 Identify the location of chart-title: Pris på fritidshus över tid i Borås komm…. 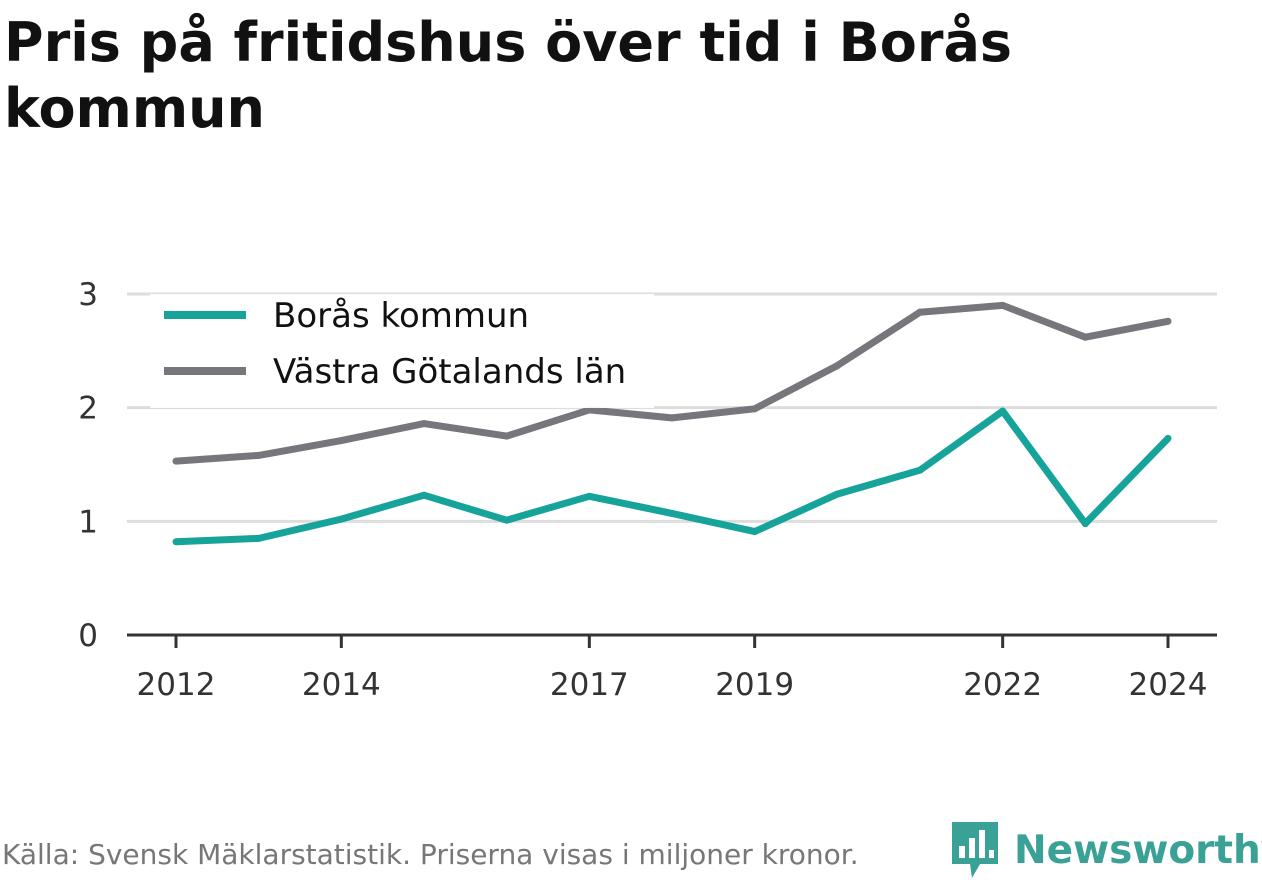
(508, 75).